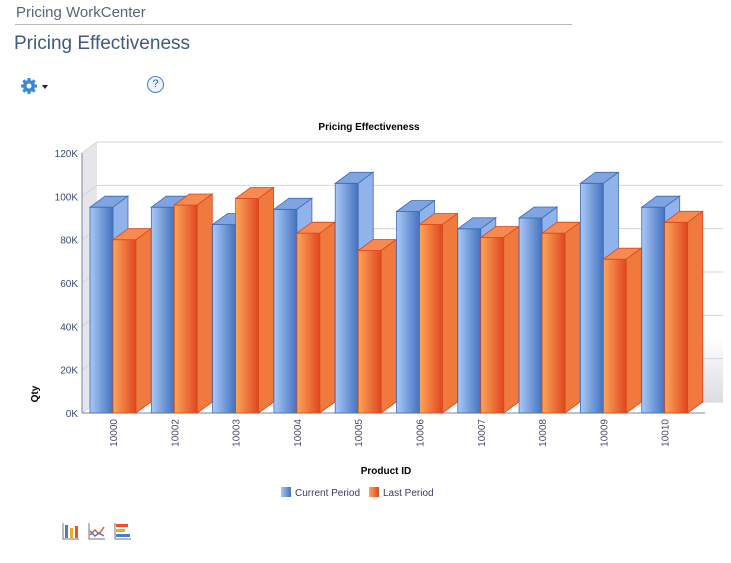 The image size is (731, 563). What do you see at coordinates (72, 414) in the screenshot?
I see `y-tick-label: 0K` at bounding box center [72, 414].